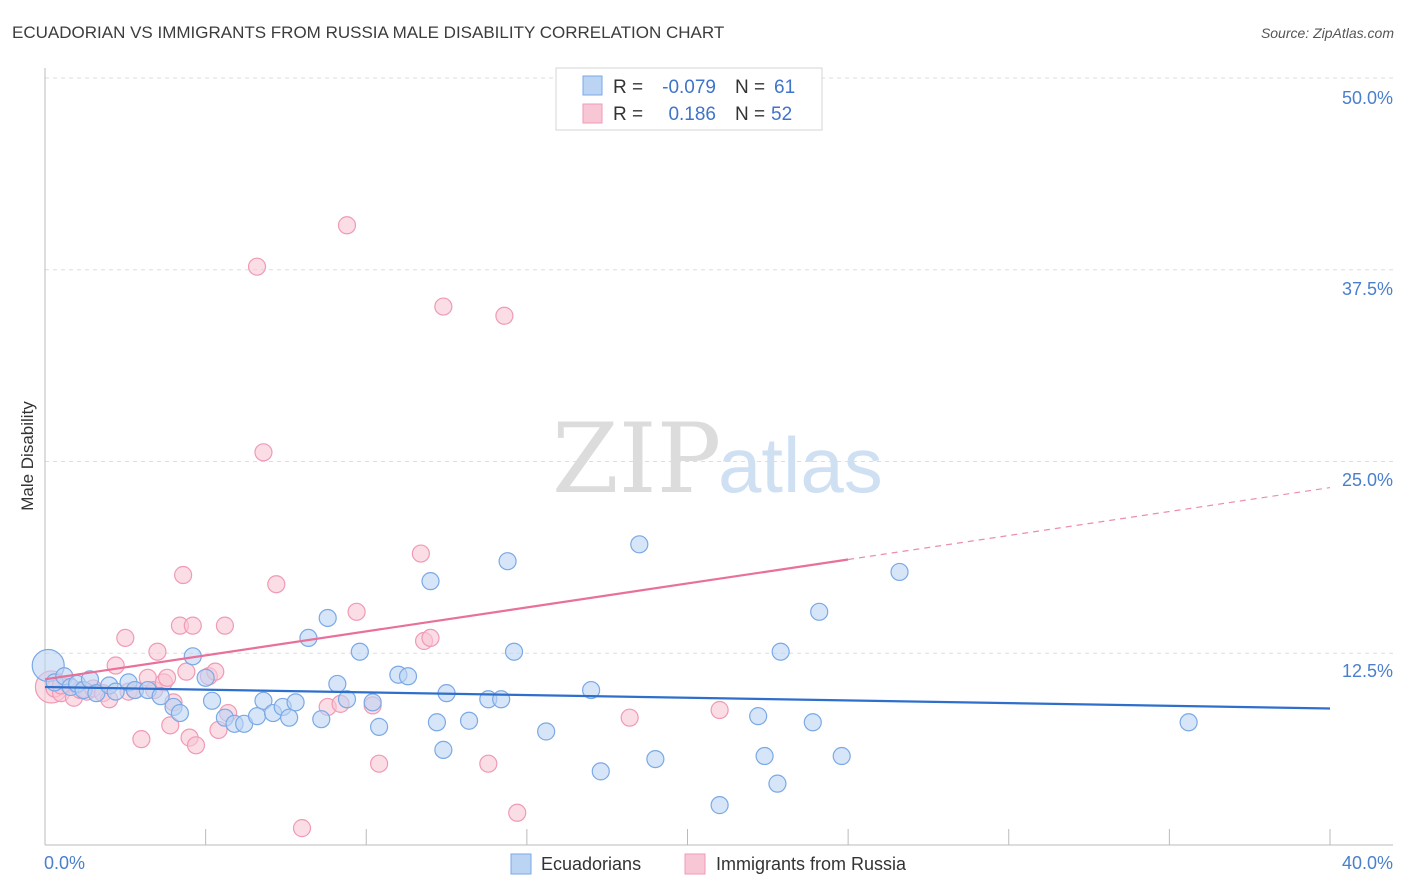 The image size is (1406, 892). What do you see at coordinates (695, 864) in the screenshot?
I see `series-legend-swatch-russia` at bounding box center [695, 864].